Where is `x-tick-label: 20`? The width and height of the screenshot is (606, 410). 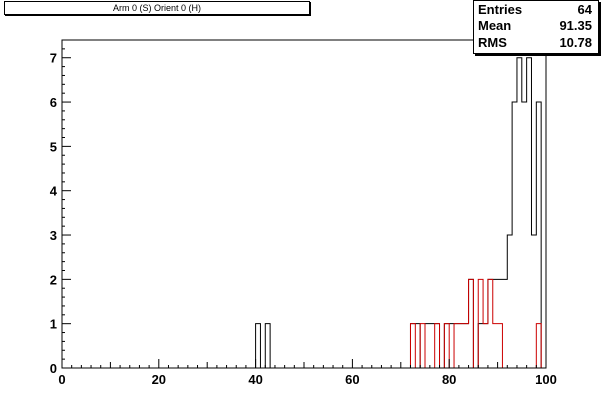 x-tick-label: 20 is located at coordinates (159, 379).